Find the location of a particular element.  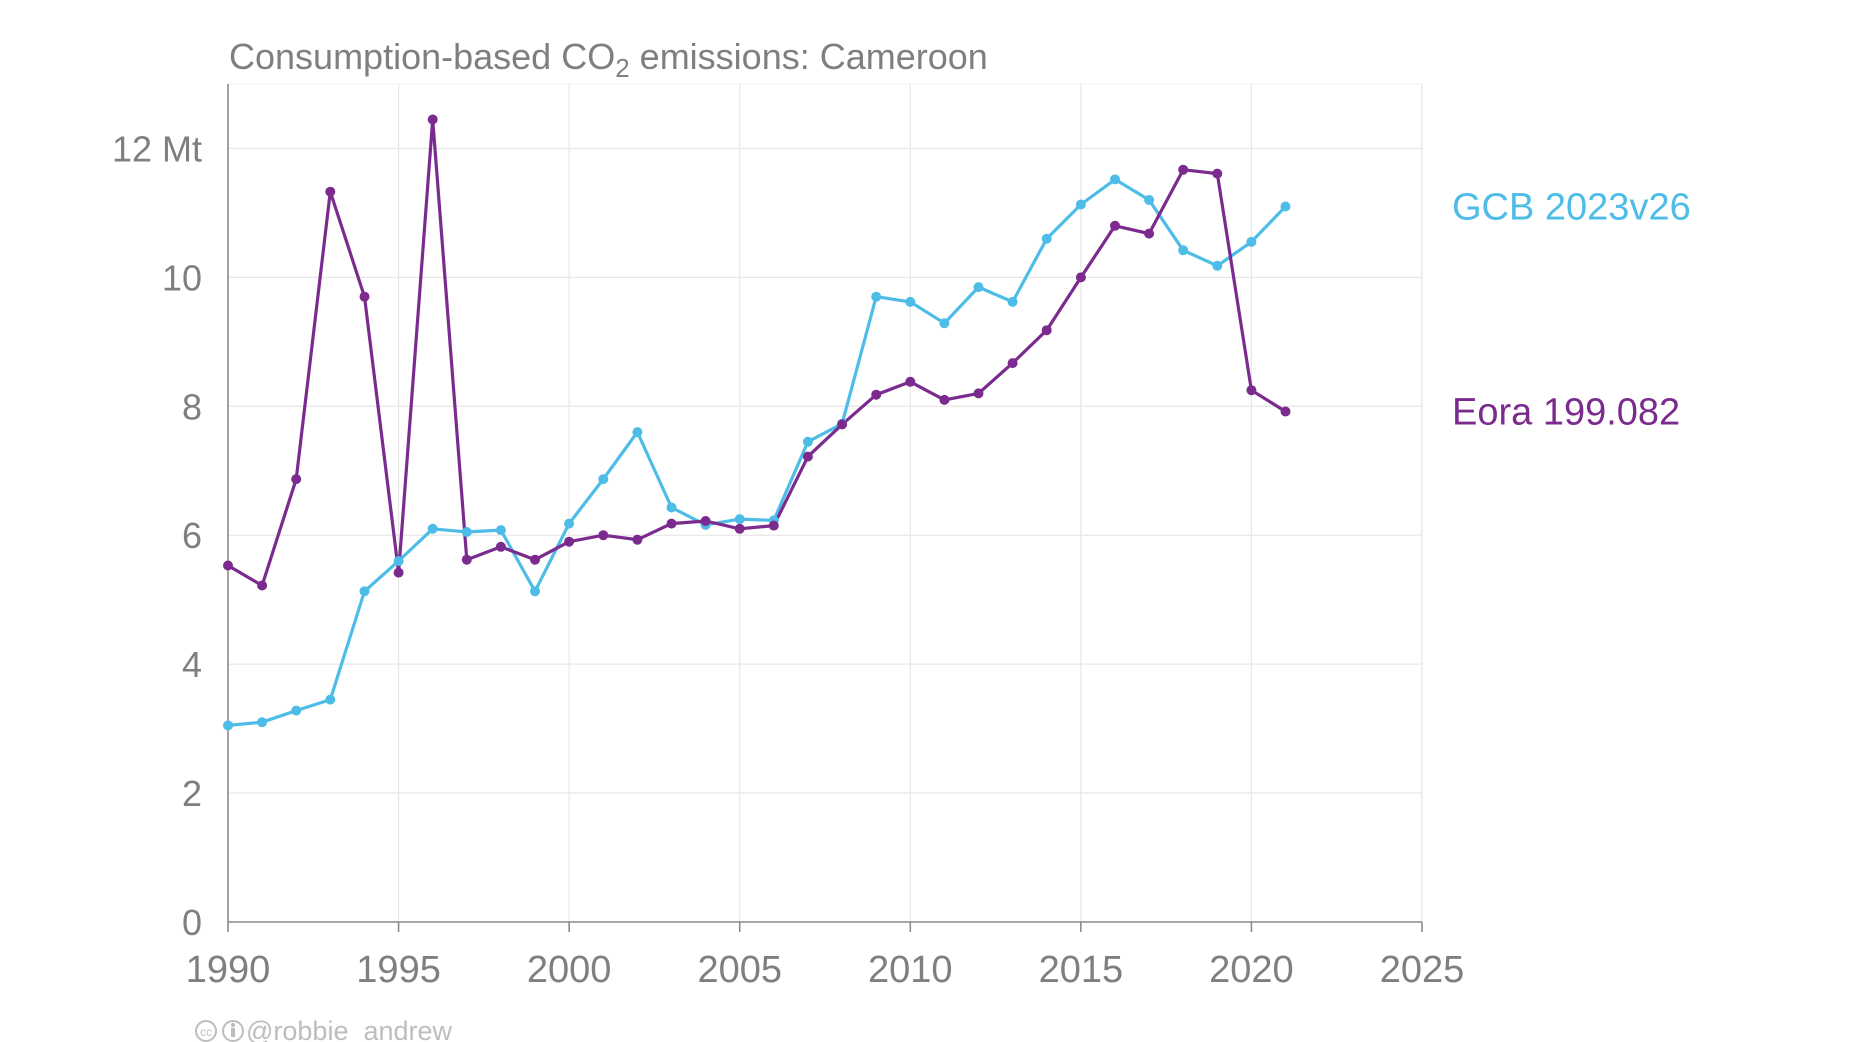

x-tick-label: 2025 is located at coordinates (1422, 970).